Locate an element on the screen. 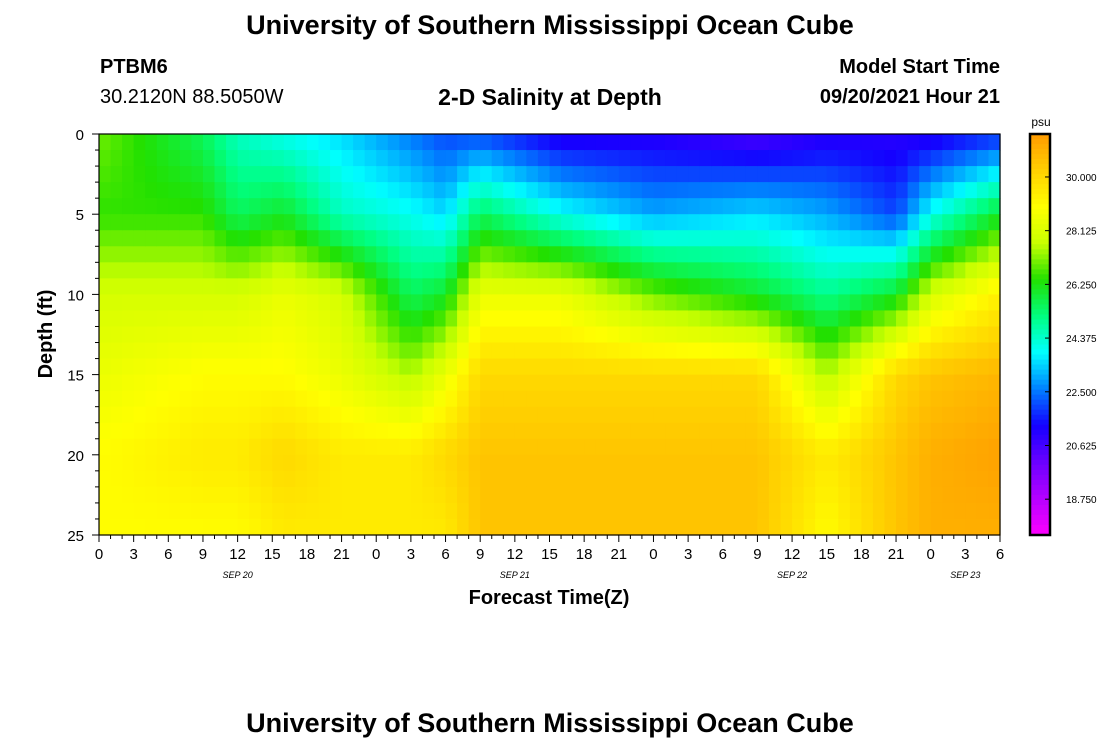  x-tick-label: 6 is located at coordinates (168, 554).